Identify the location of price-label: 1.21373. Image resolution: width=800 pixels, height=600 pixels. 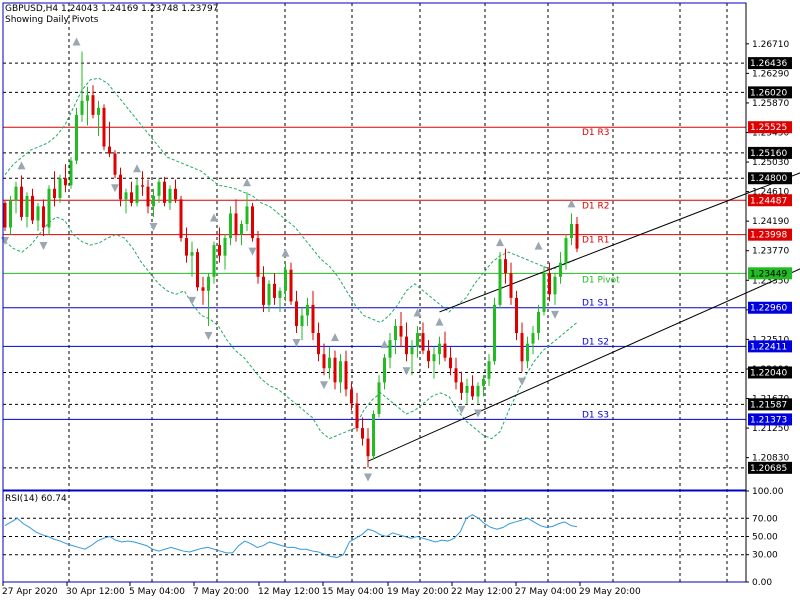
(768, 420).